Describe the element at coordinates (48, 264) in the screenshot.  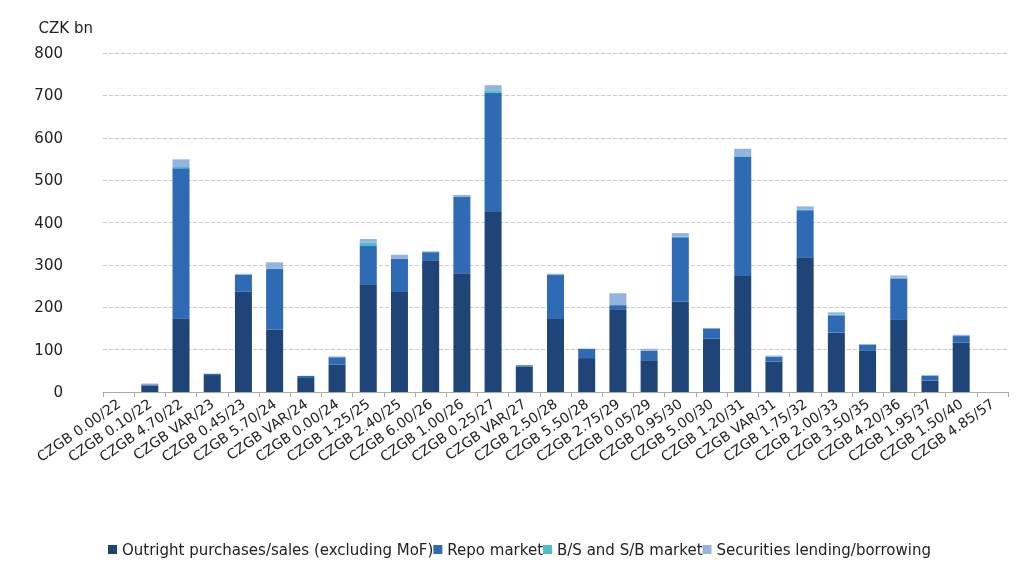
I see `y-tick-label: 300` at that location.